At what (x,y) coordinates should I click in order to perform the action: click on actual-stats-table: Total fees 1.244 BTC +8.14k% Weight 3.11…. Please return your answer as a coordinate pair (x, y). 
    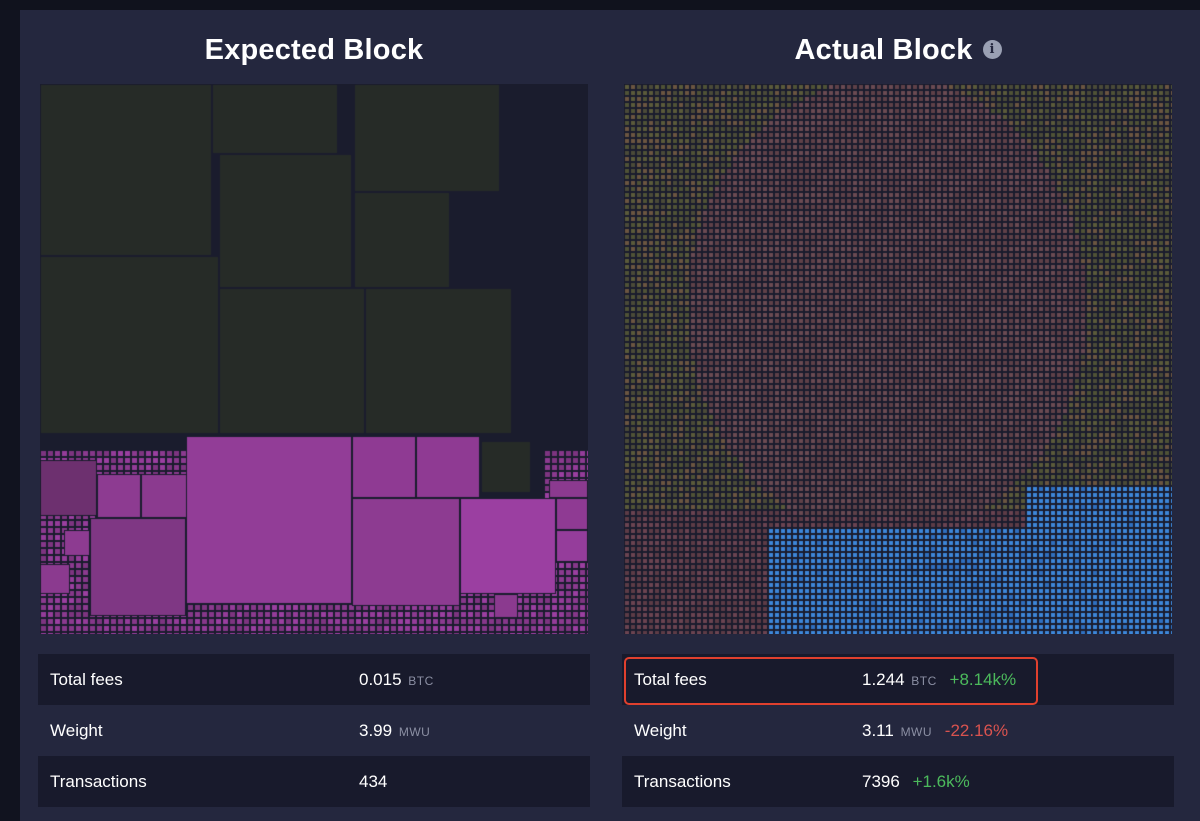
    Looking at the image, I should click on (898, 730).